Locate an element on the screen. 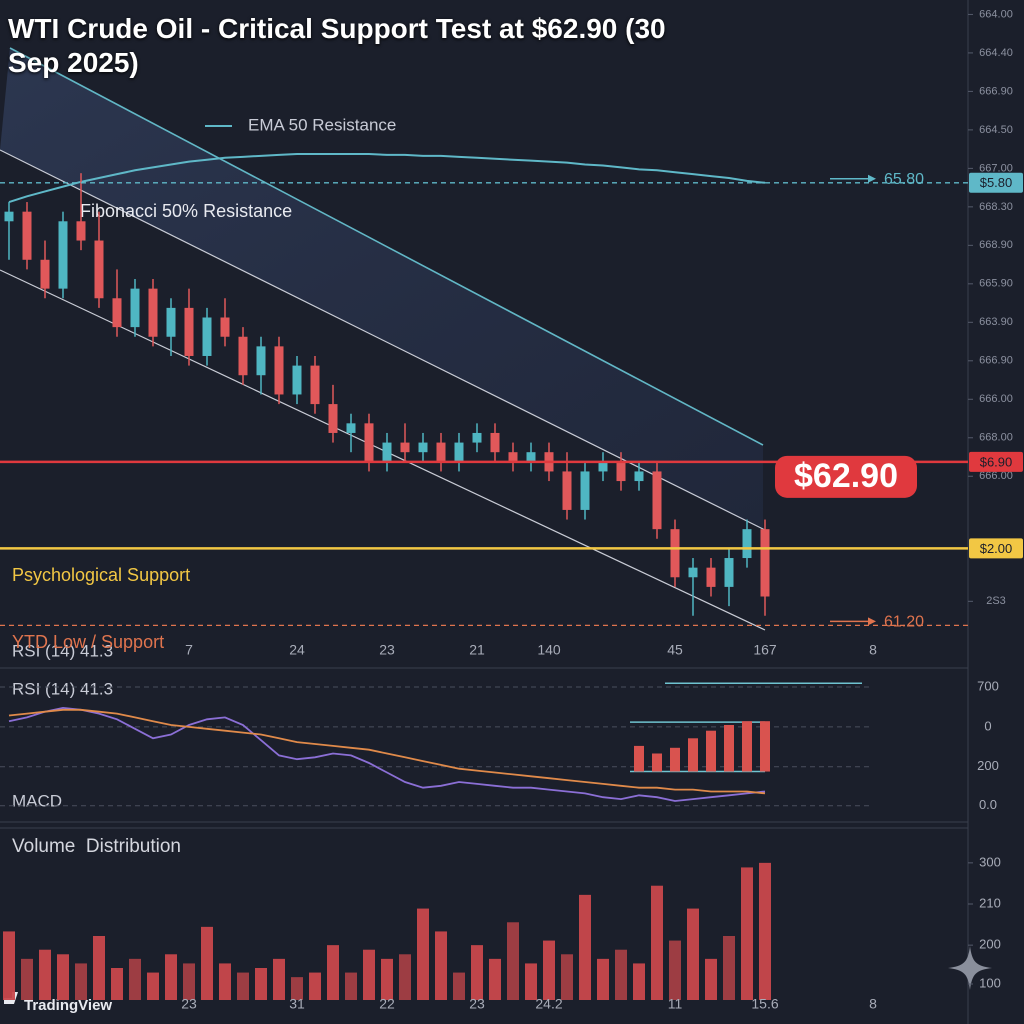 The image size is (1024, 1024). y-tick-label: 0 is located at coordinates (987, 725).